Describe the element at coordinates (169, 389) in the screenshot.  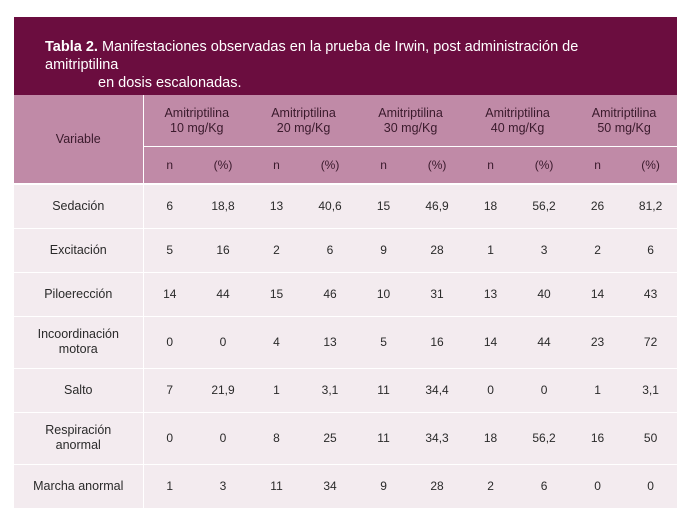
I see `cell-n: 7` at that location.